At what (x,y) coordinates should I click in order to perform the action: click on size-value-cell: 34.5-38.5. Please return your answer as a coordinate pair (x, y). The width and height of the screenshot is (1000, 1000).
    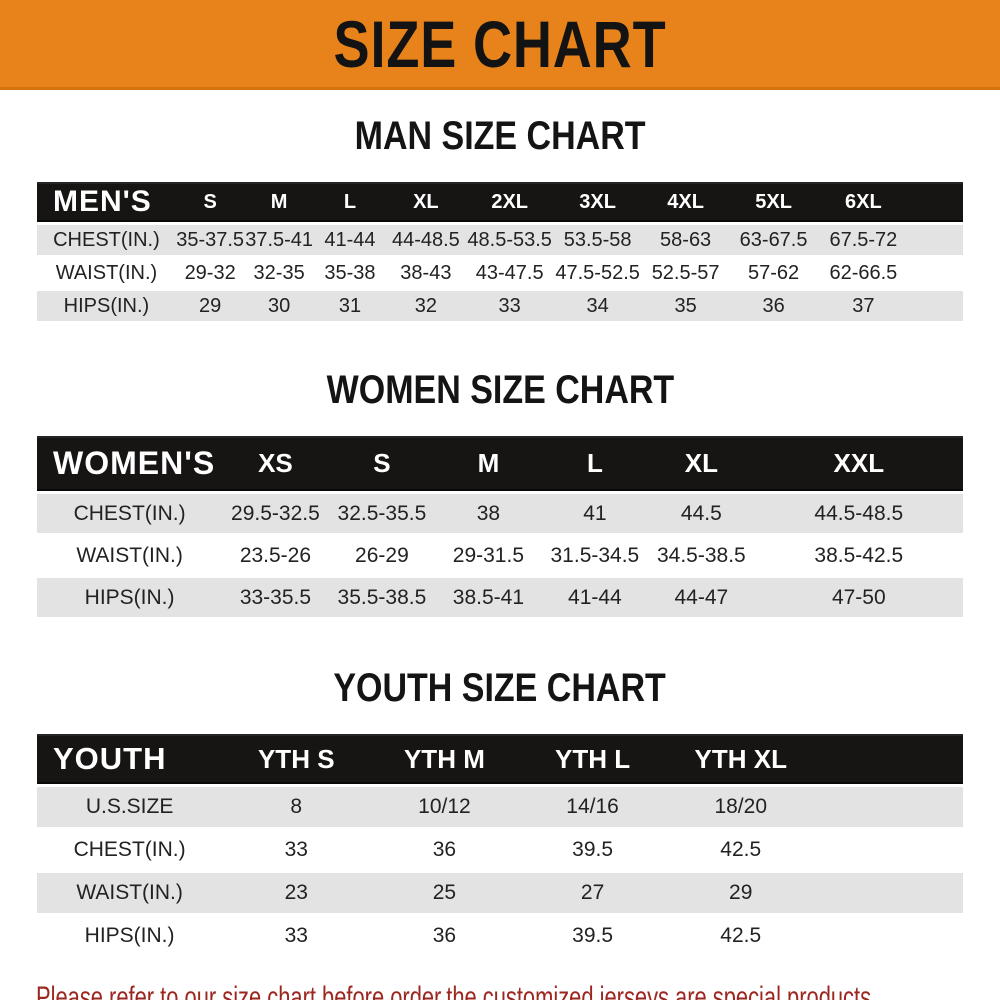
    Looking at the image, I should click on (701, 555).